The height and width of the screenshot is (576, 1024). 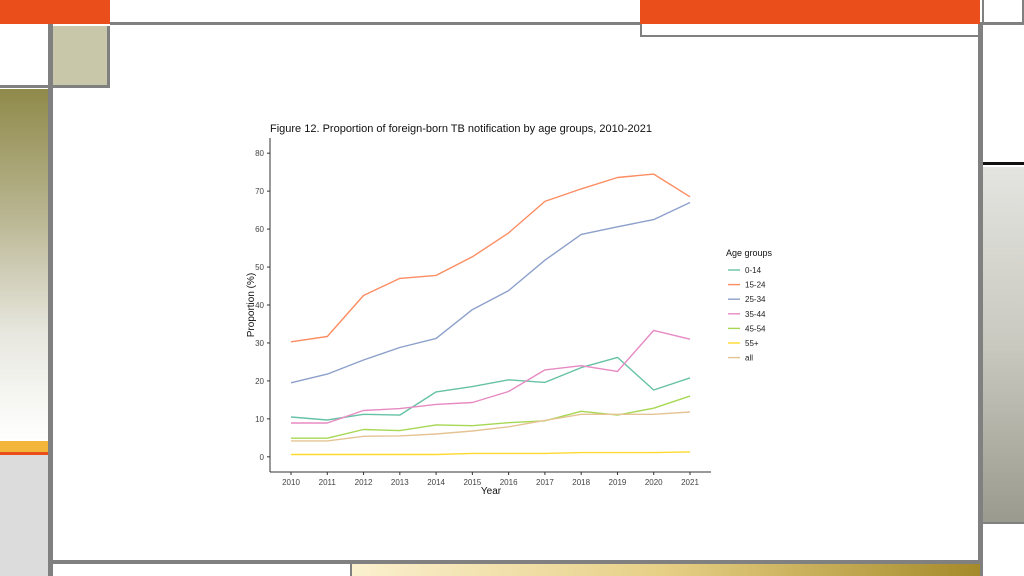 I want to click on y-axis-title: Proportion (%), so click(x=251, y=305).